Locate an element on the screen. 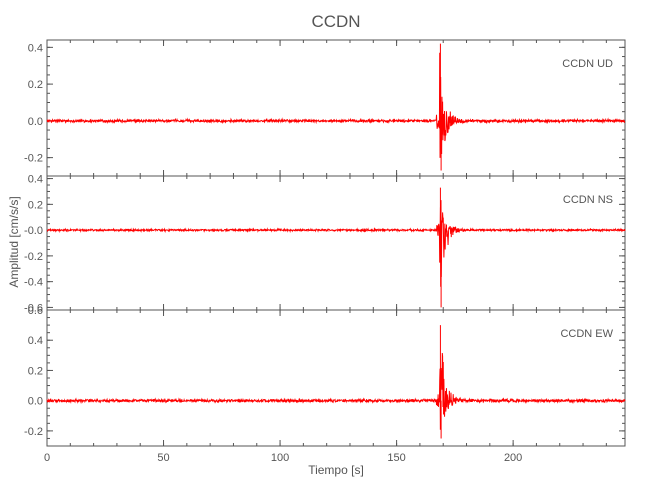 Image resolution: width=650 pixels, height=500 pixels. x-axis-label: Tiempo [s] is located at coordinates (336, 470).